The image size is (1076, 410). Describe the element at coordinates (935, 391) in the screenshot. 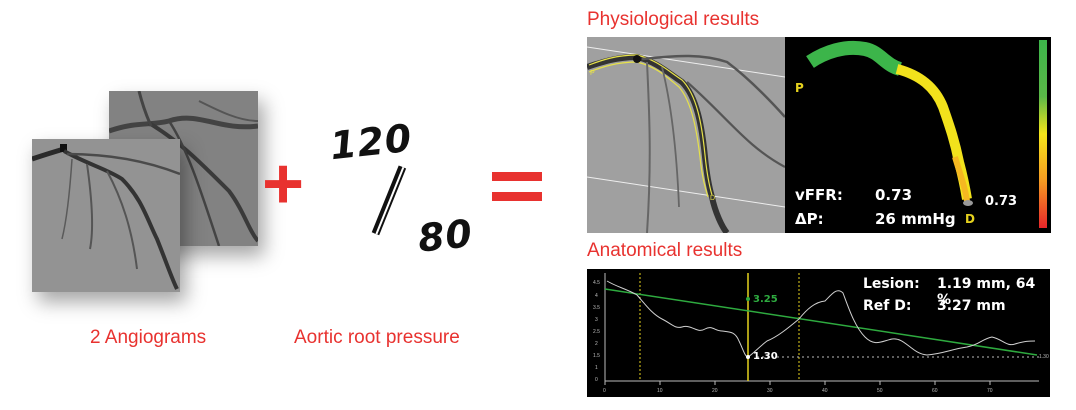

I see `svg-text: 60` at that location.